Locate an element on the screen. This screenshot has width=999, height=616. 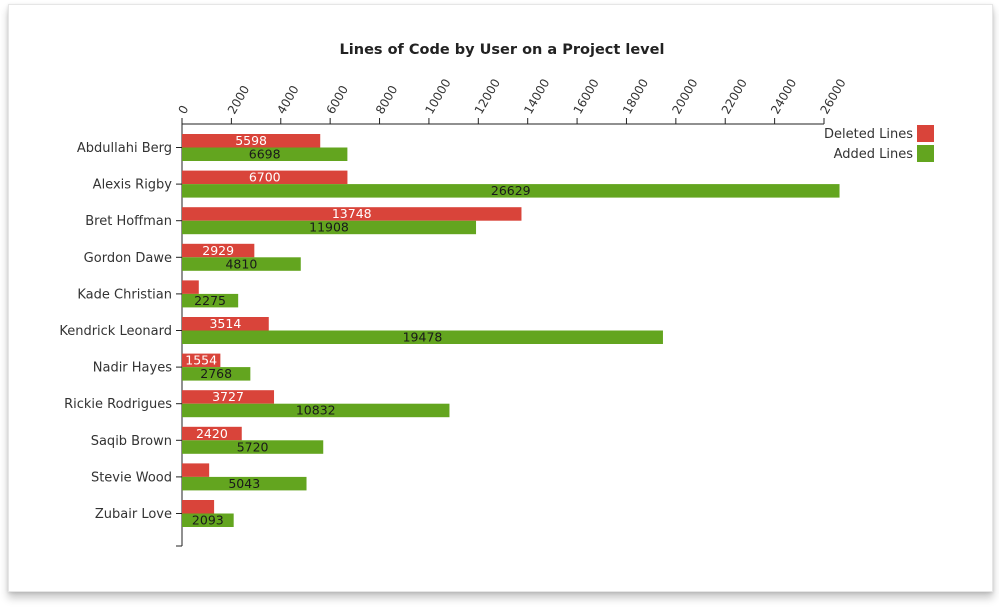
data-label-added: 11908 is located at coordinates (329, 227).